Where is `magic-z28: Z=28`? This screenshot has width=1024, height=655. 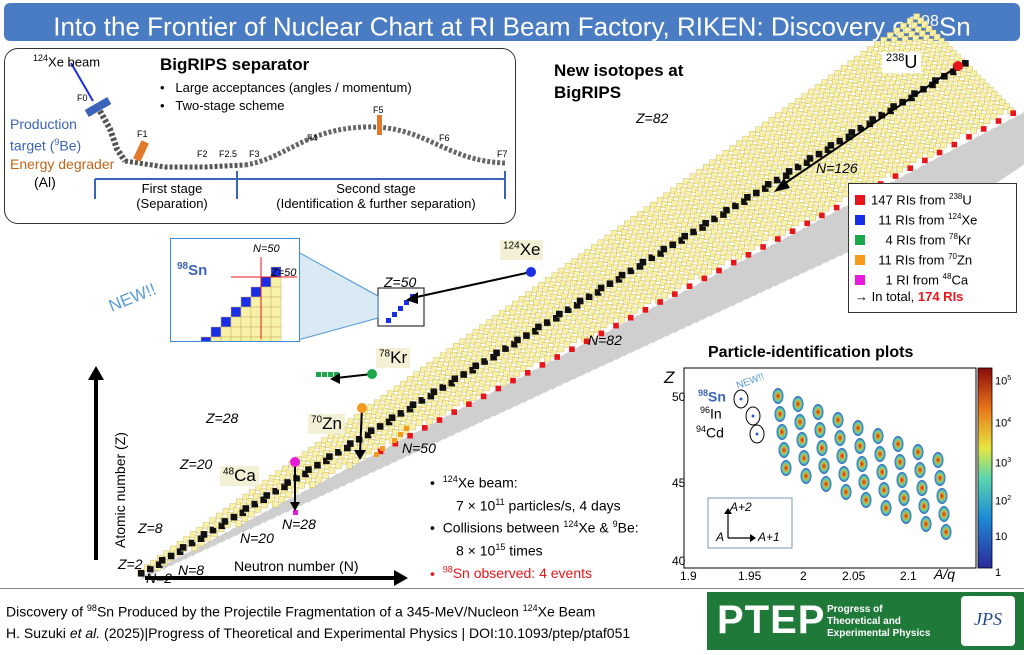 magic-z28: Z=28 is located at coordinates (222, 418).